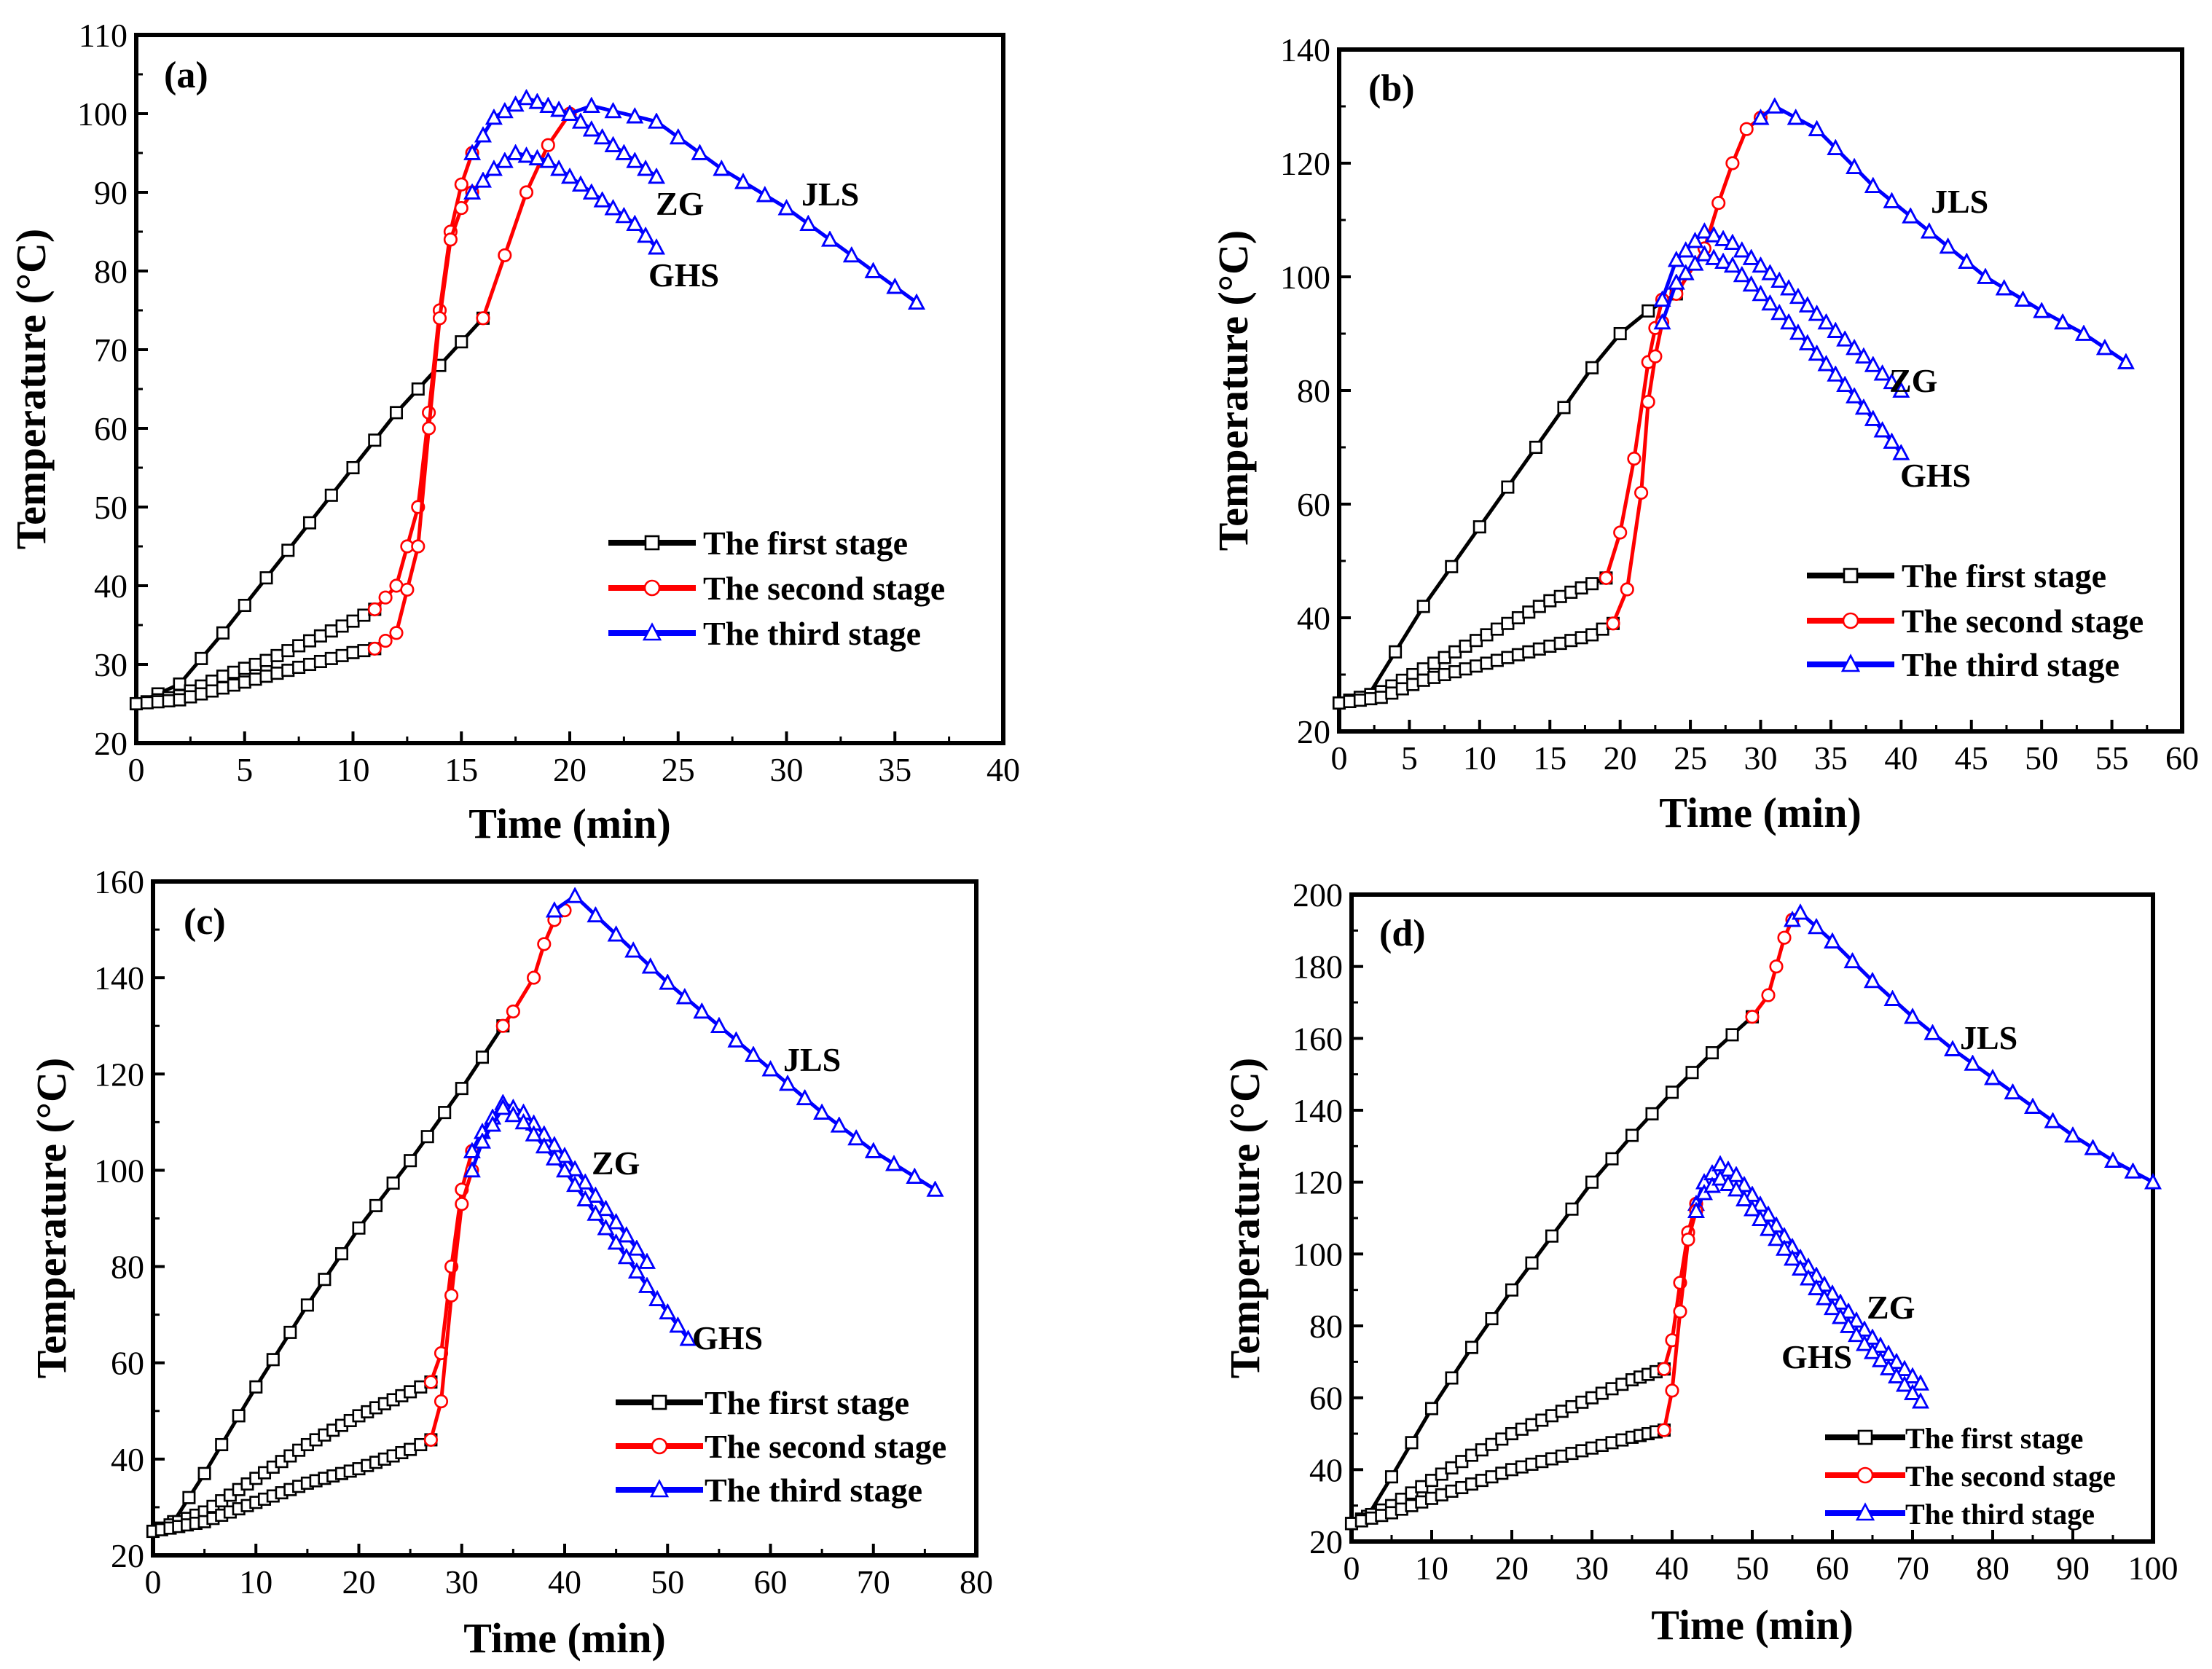  Describe the element at coordinates (1318, 1110) in the screenshot. I see `y-tick-label: 140` at that location.